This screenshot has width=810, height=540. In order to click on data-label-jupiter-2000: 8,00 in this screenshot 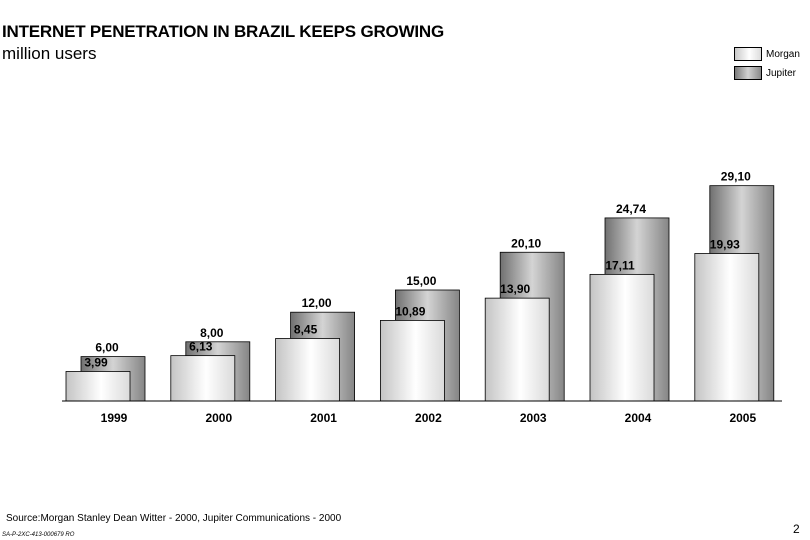, I will do `click(212, 333)`.